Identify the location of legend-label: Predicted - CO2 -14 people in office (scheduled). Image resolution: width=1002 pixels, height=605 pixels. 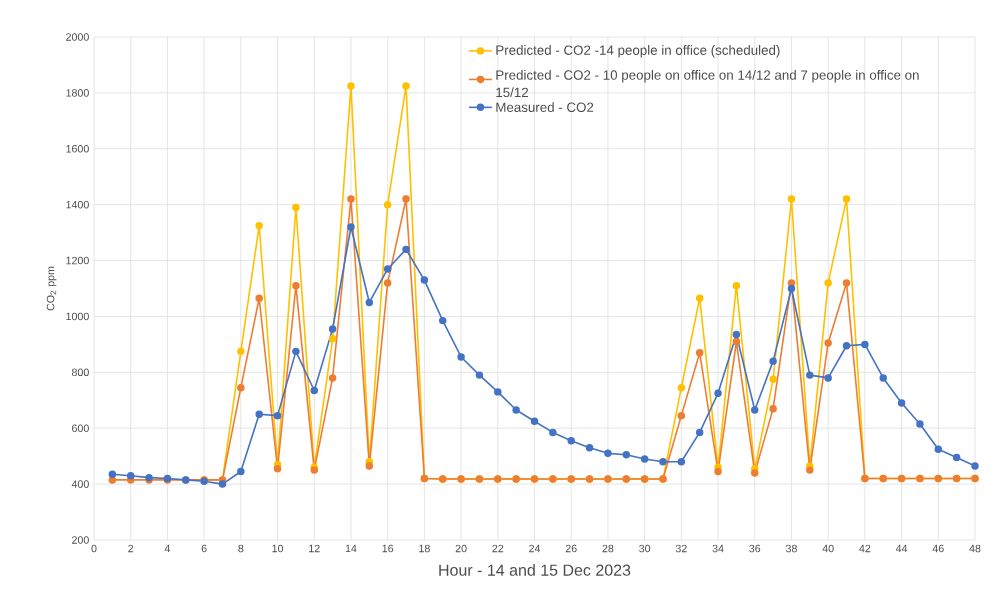
(638, 51).